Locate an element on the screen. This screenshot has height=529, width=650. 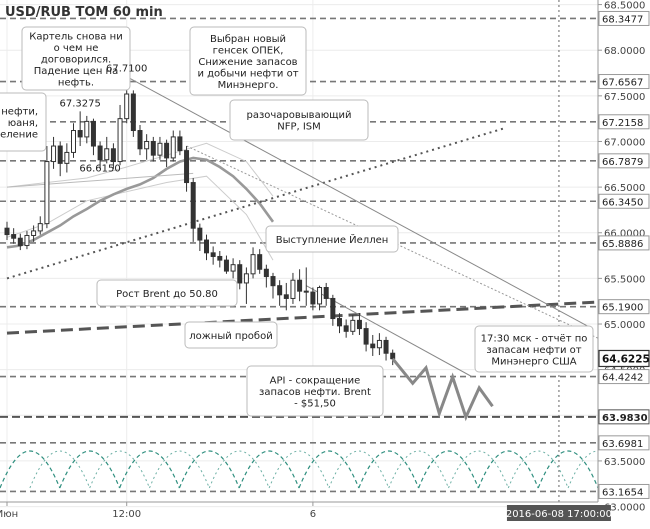
level-price-label: 66.3450 is located at coordinates (622, 202).